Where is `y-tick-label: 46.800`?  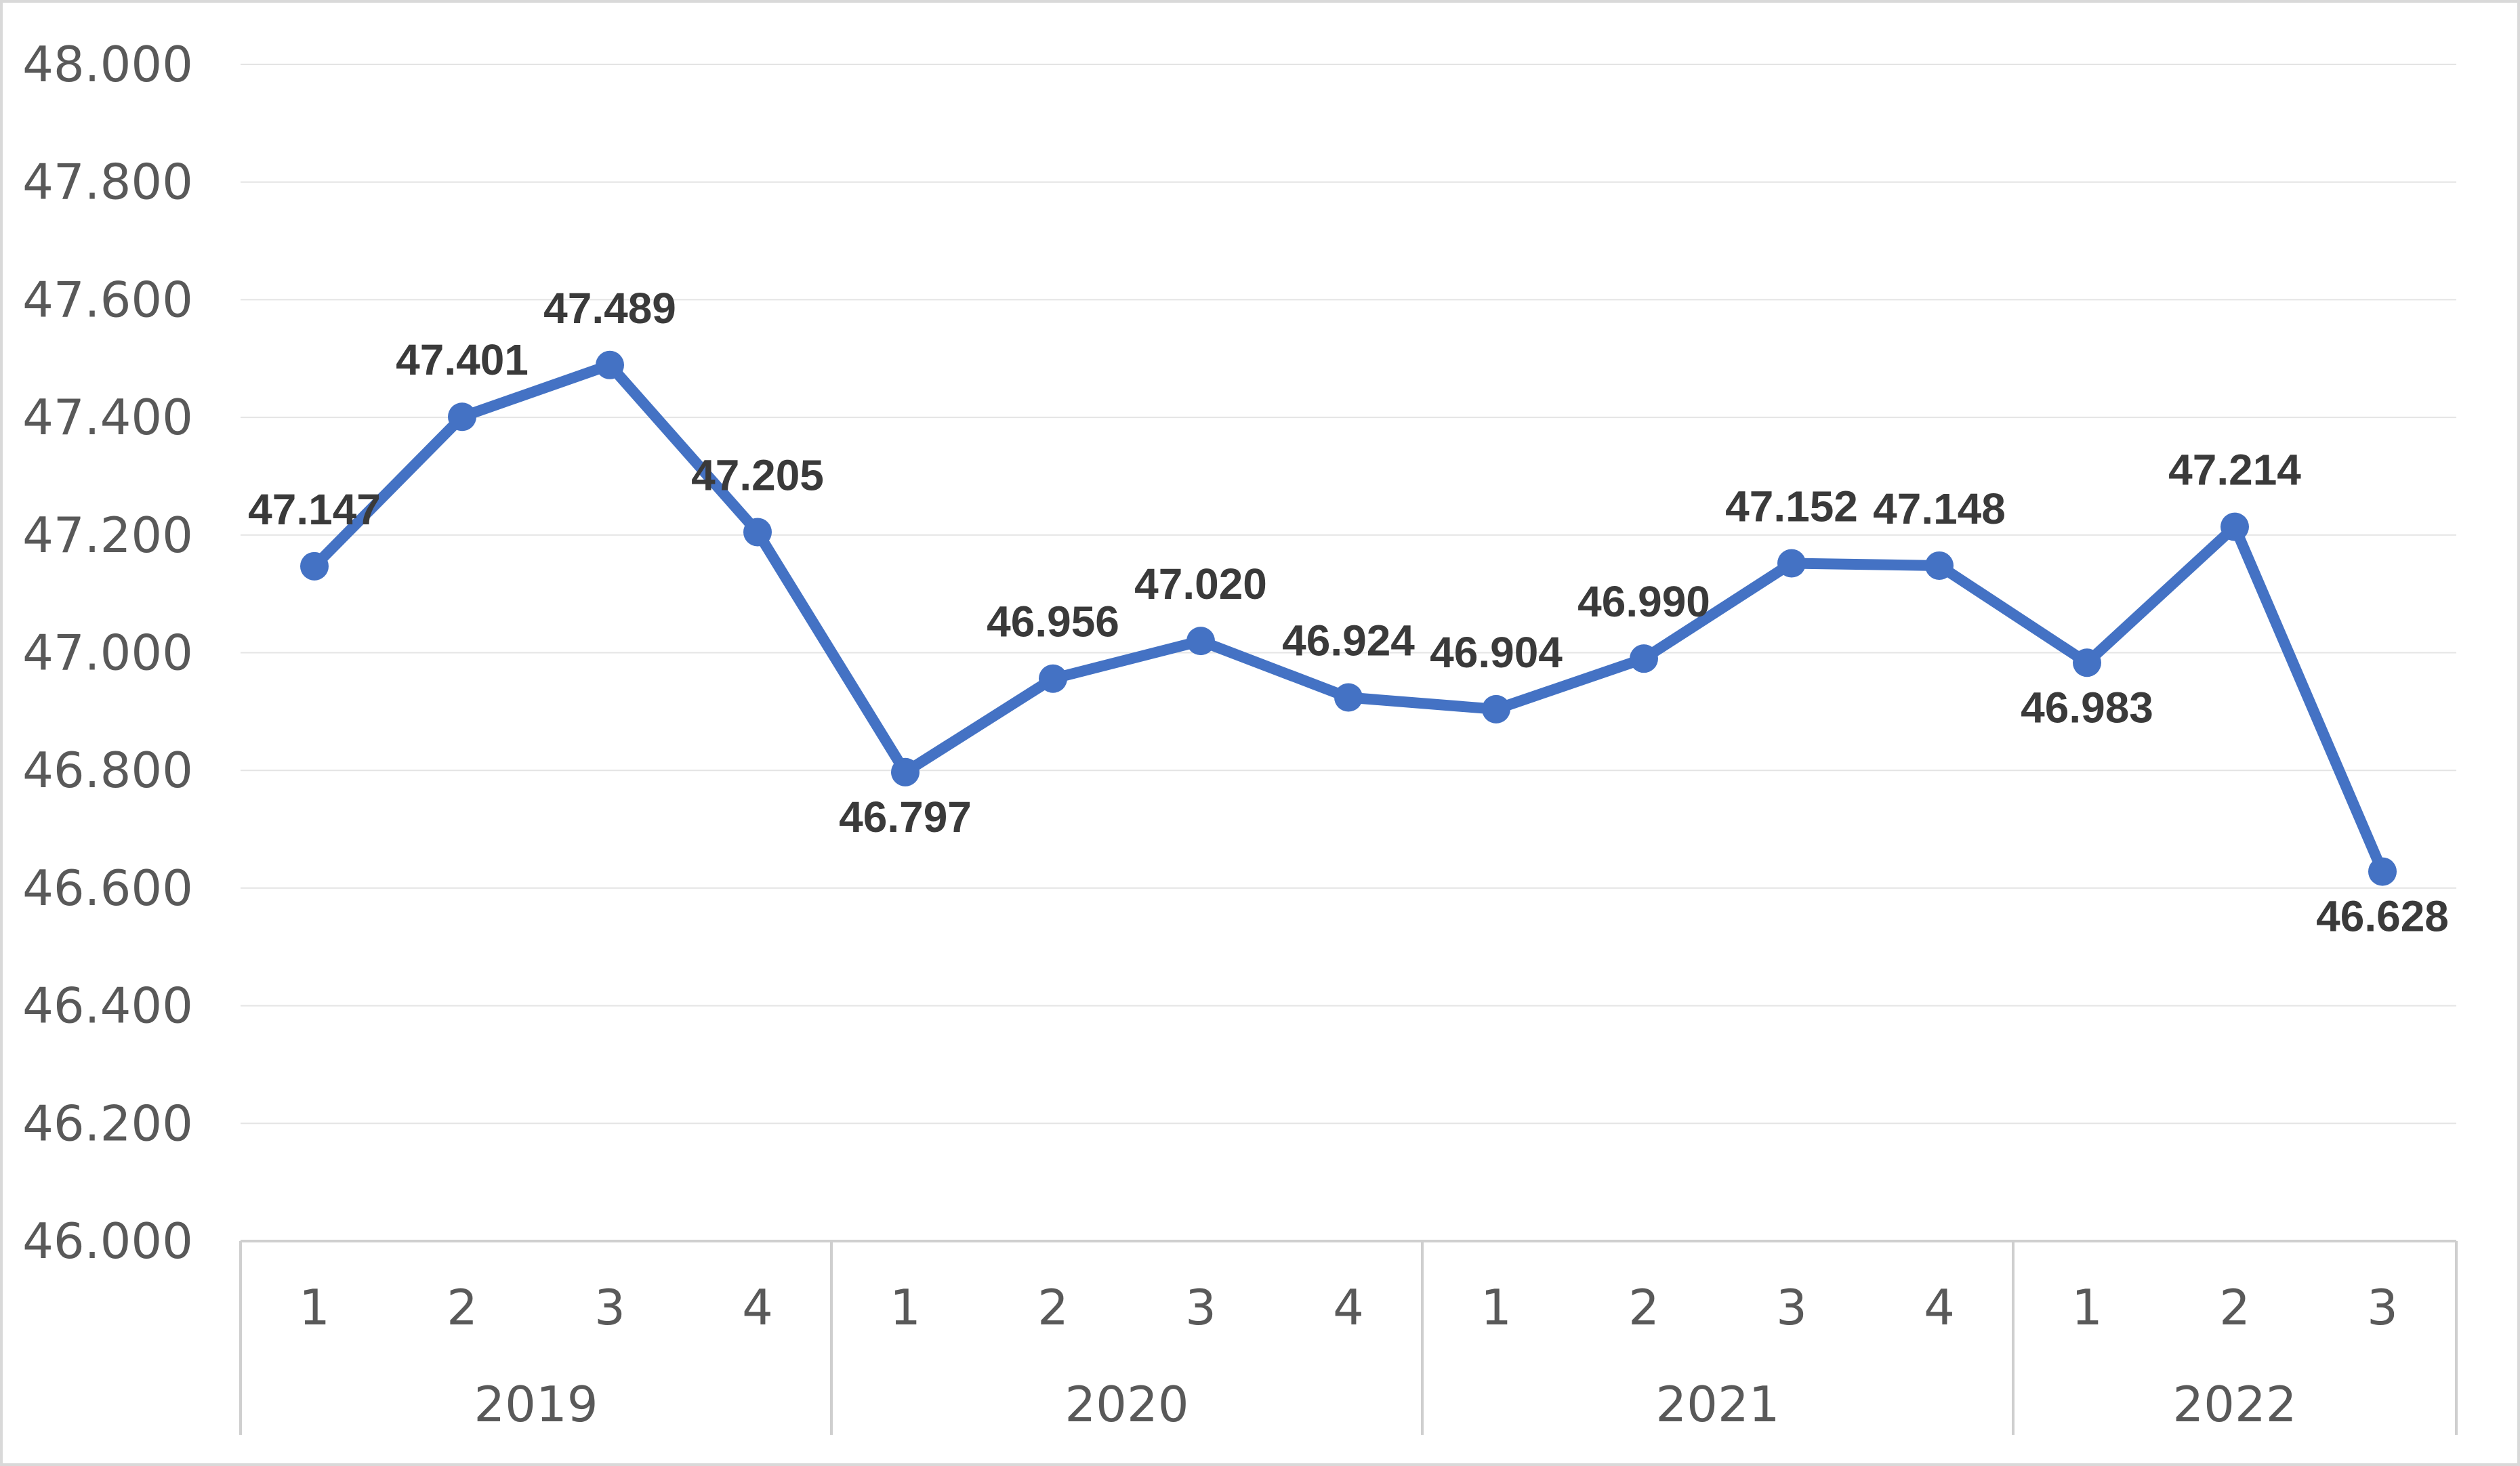
y-tick-label: 46.800 is located at coordinates (108, 770).